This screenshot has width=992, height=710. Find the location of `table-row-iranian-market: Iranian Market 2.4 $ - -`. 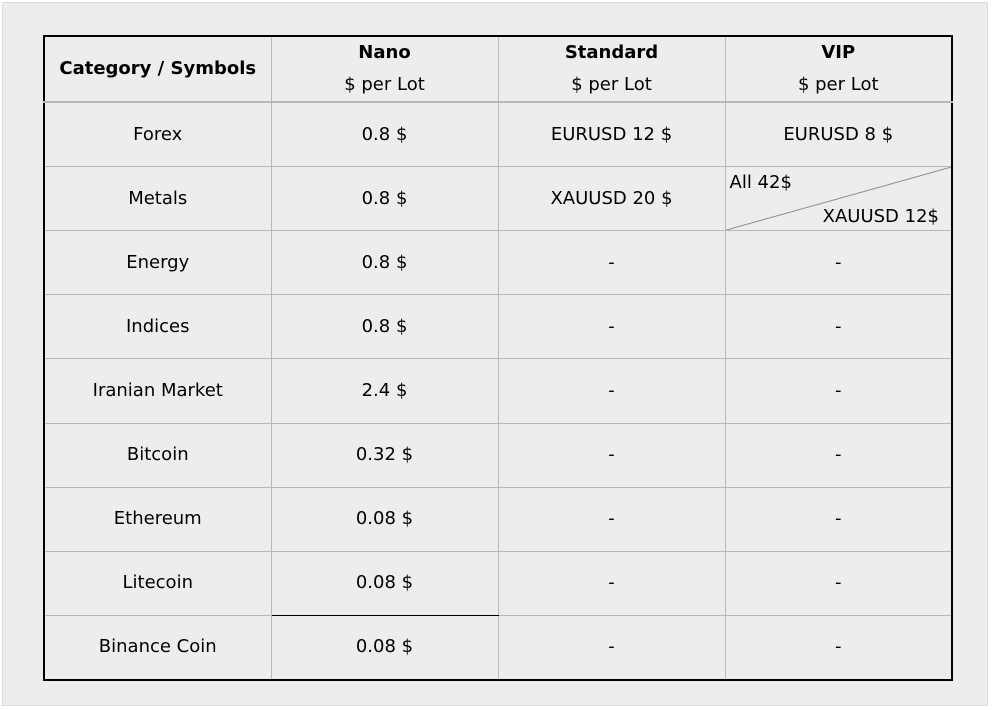

table-row-iranian-market: Iranian Market 2.4 $ - - is located at coordinates (498, 391).